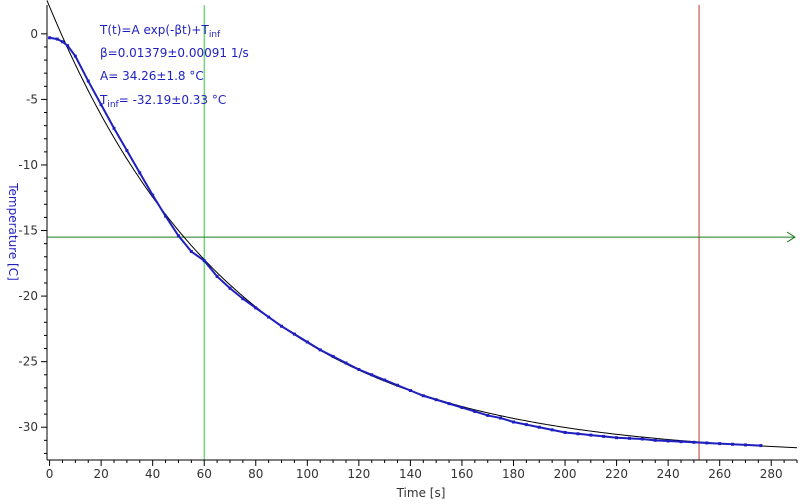  Describe the element at coordinates (34, 34) in the screenshot. I see `y-tick-label: 0` at that location.